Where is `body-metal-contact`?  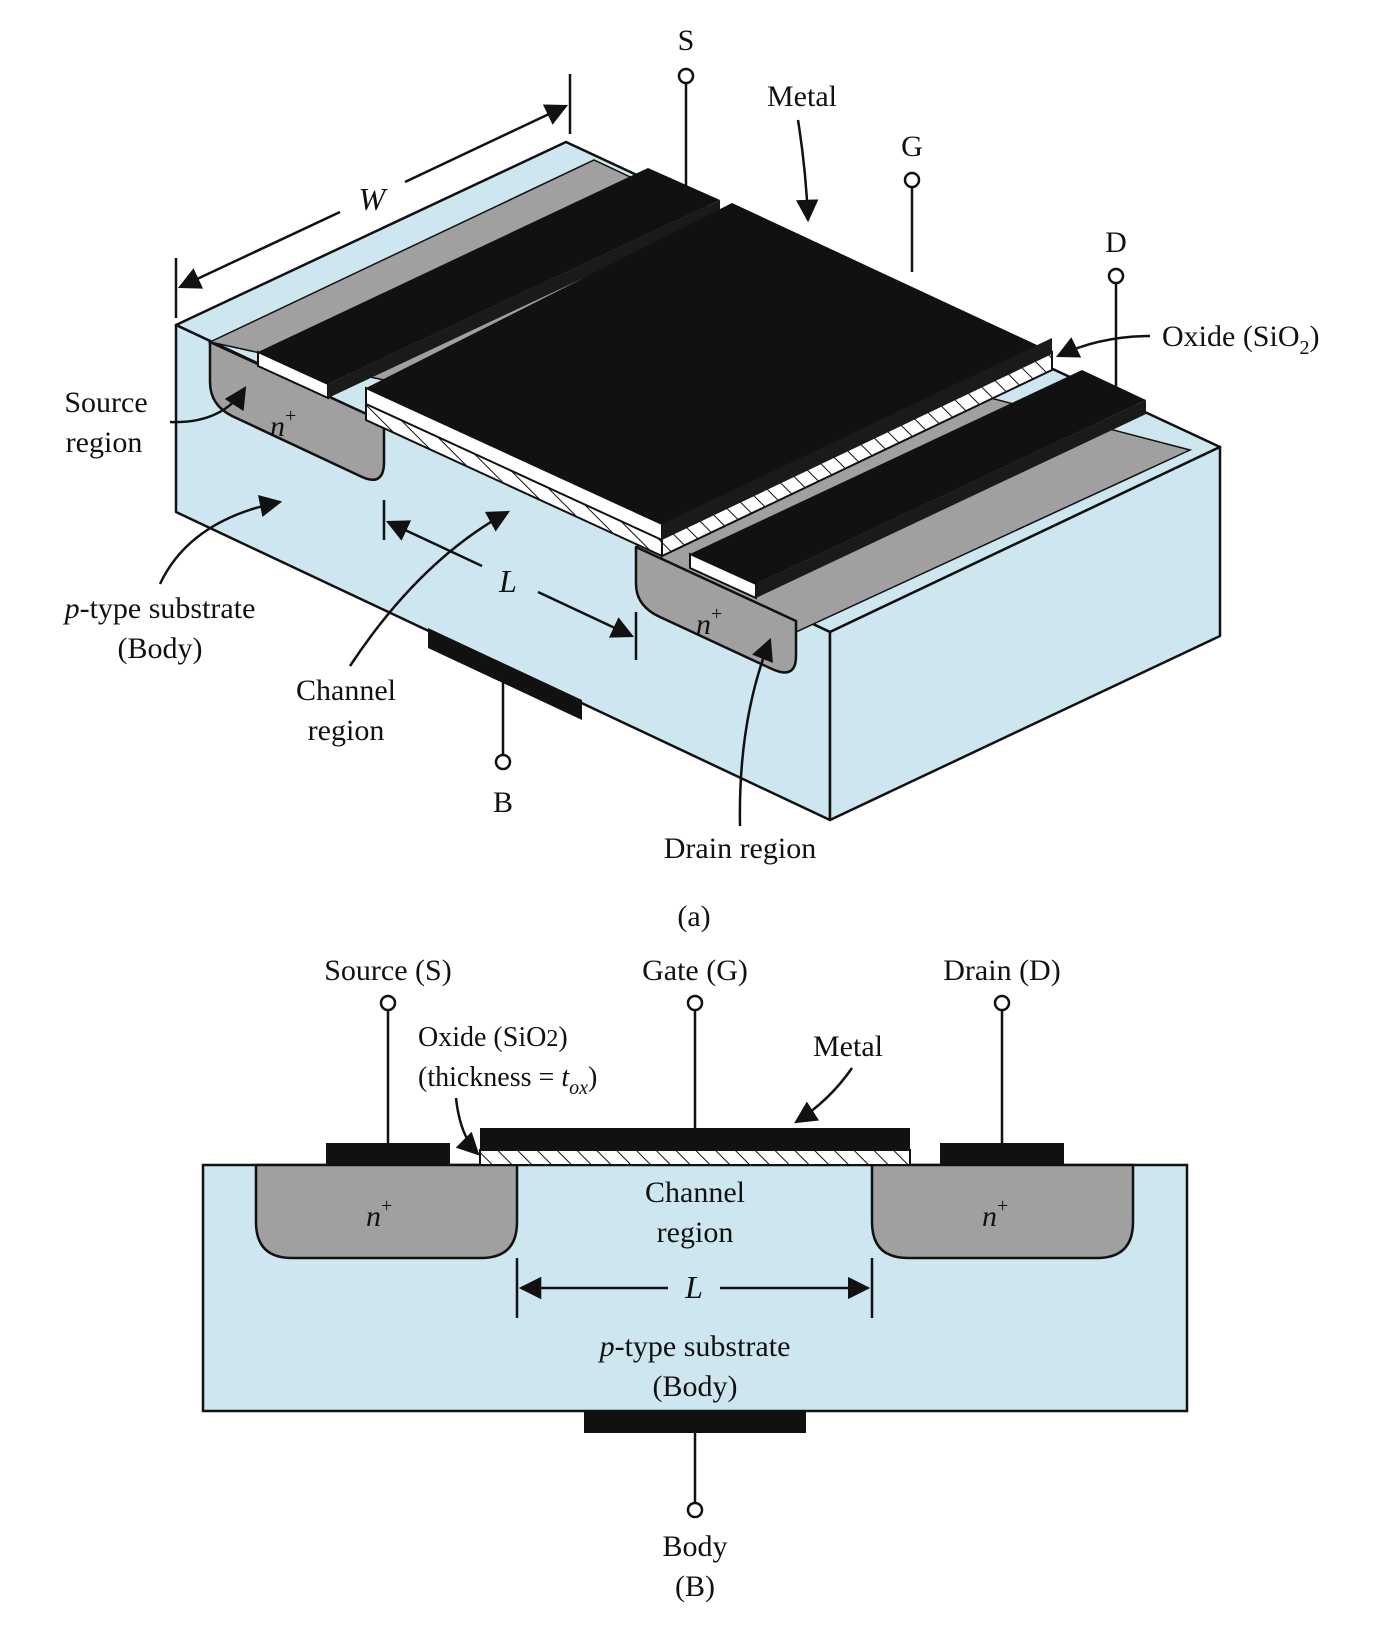 body-metal-contact is located at coordinates (695, 1422).